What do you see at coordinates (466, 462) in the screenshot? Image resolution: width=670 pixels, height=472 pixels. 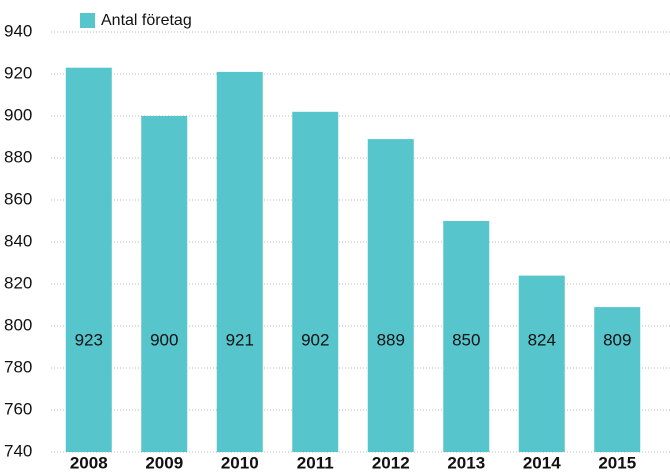 I see `x-tick-label: 2013` at bounding box center [466, 462].